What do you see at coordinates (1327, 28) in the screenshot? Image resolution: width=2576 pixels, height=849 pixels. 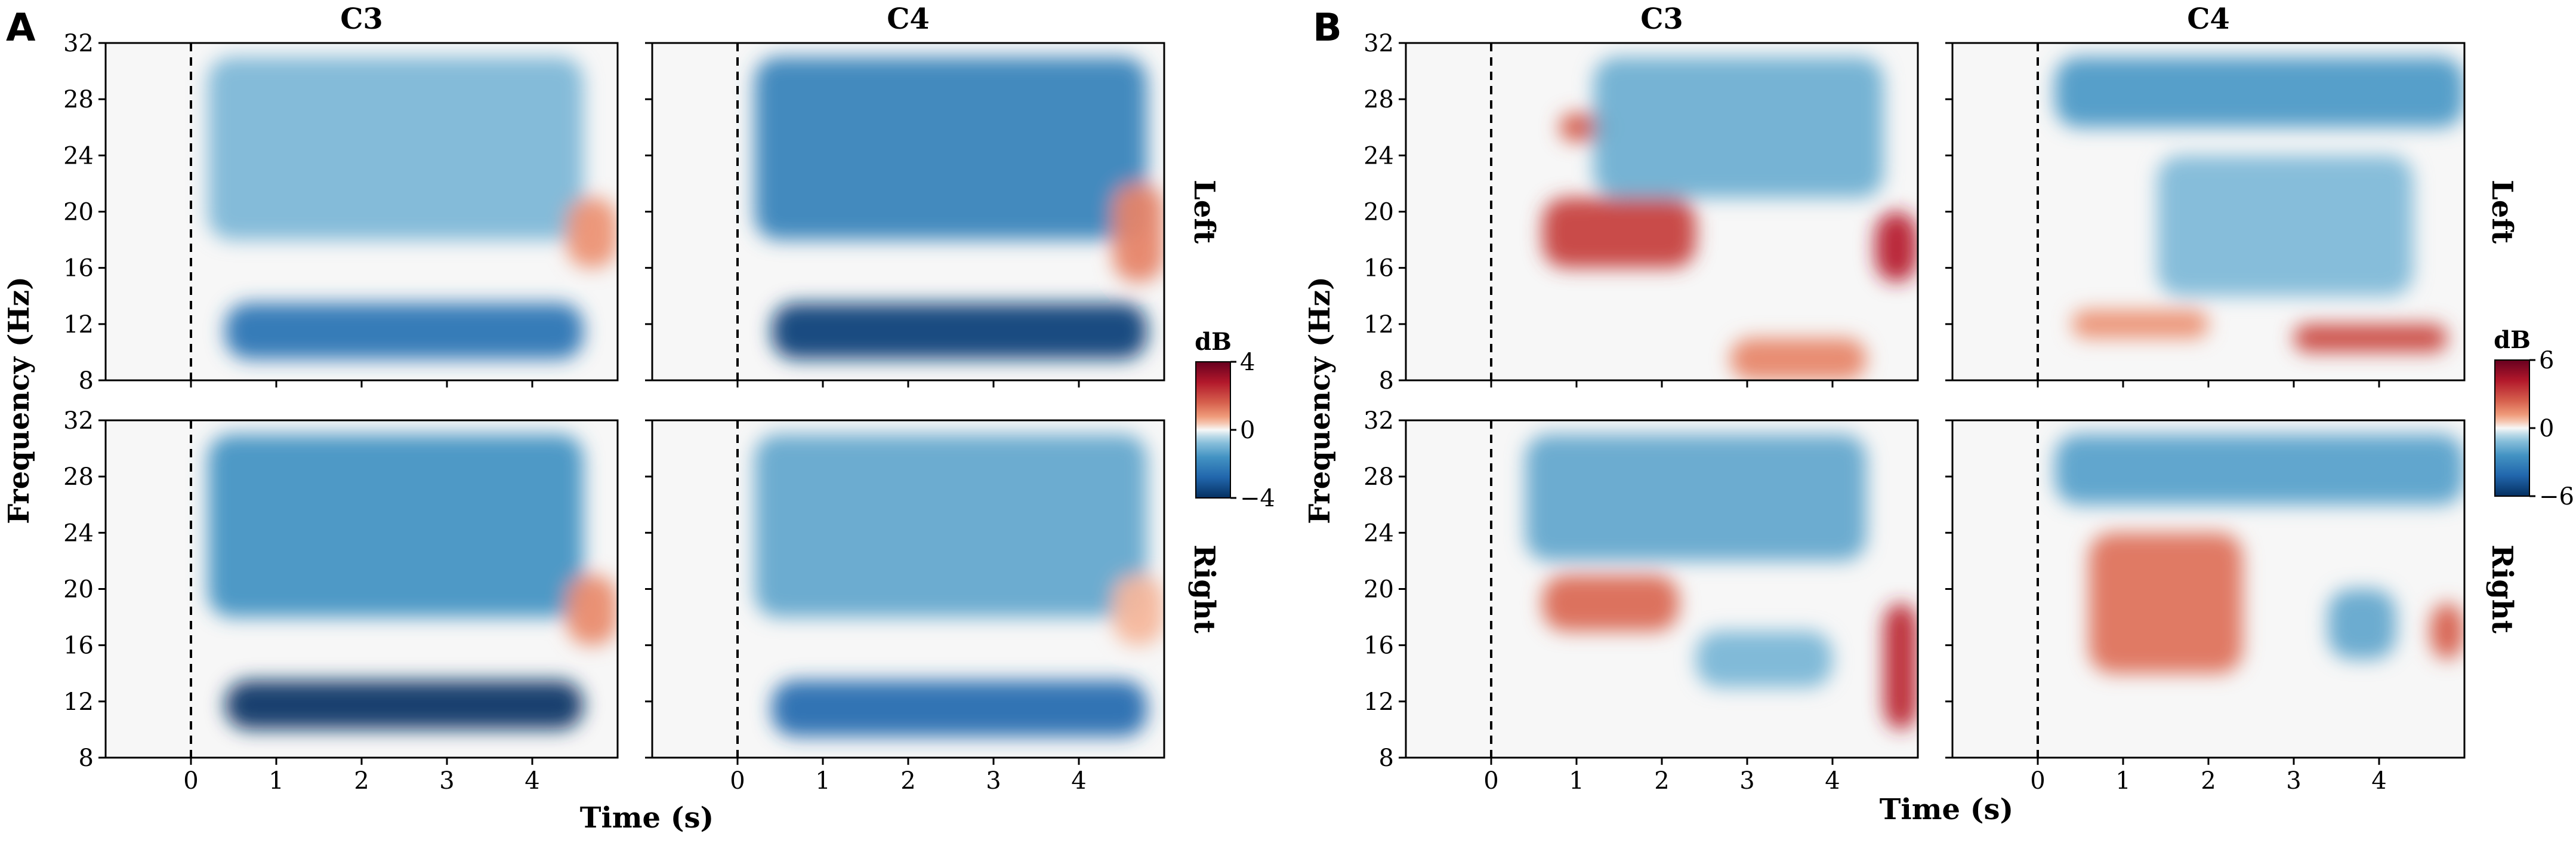 I see `panel-letter: B` at bounding box center [1327, 28].